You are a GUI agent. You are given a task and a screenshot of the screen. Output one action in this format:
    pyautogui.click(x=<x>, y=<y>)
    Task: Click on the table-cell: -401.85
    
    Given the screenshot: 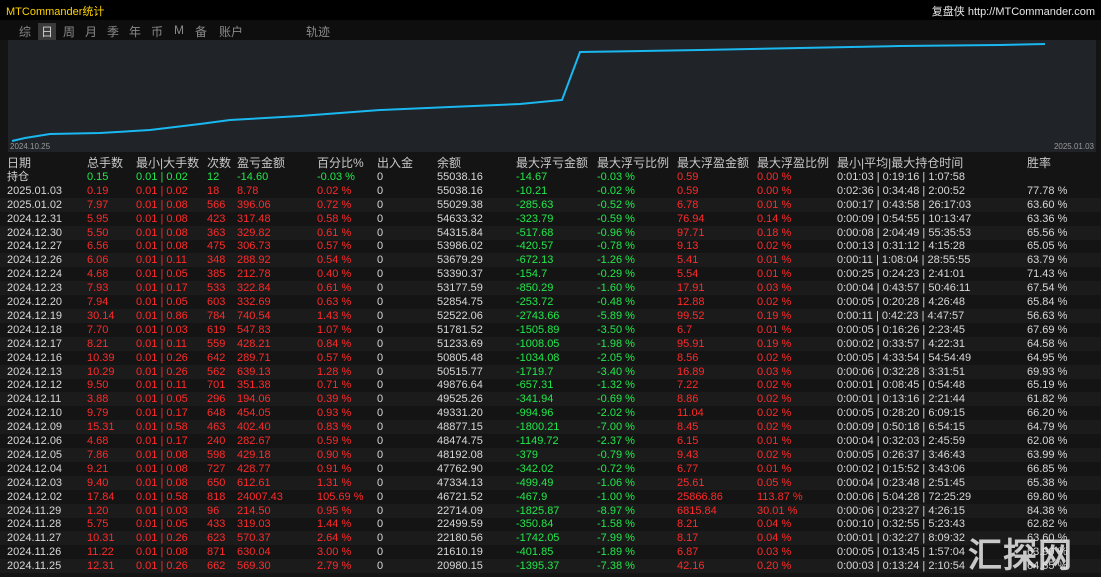 What is the action you would take?
    pyautogui.click(x=535, y=552)
    